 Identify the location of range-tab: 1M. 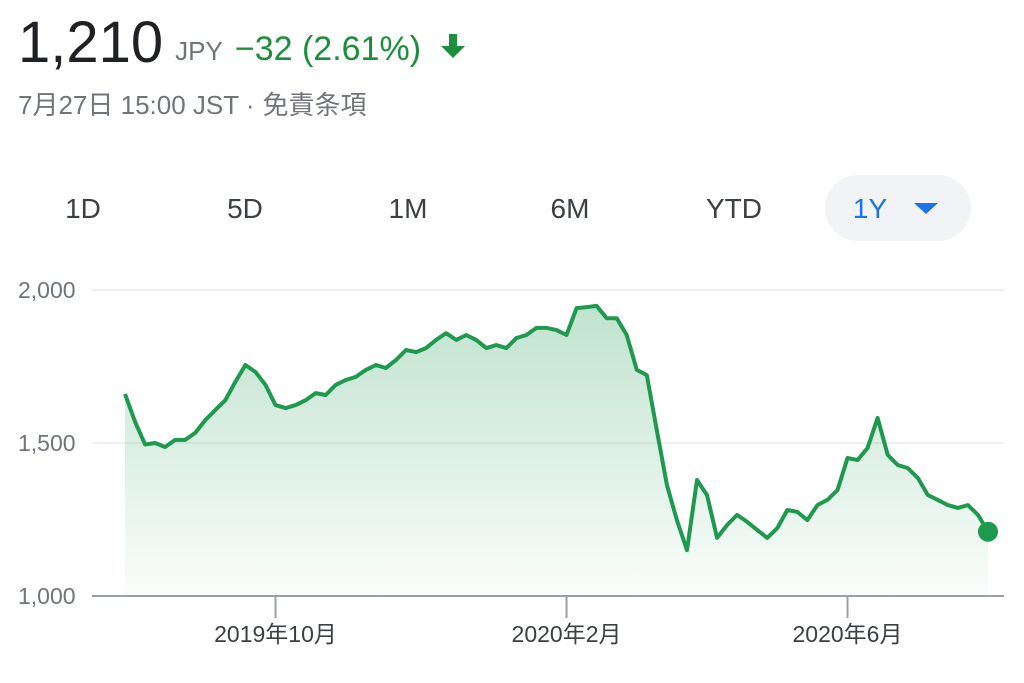
(408, 208).